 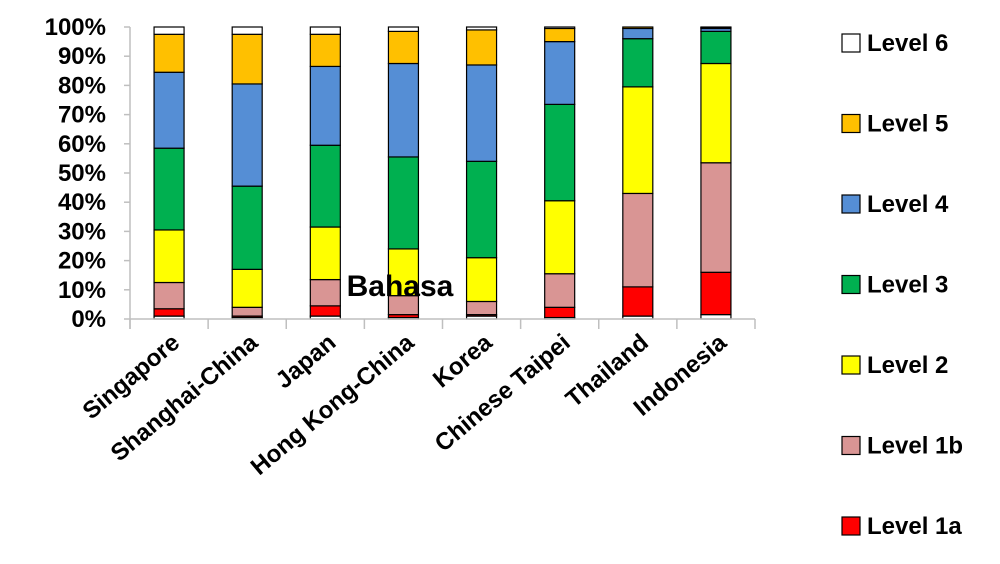 What do you see at coordinates (907, 285) in the screenshot?
I see `legend-label: Level 3` at bounding box center [907, 285].